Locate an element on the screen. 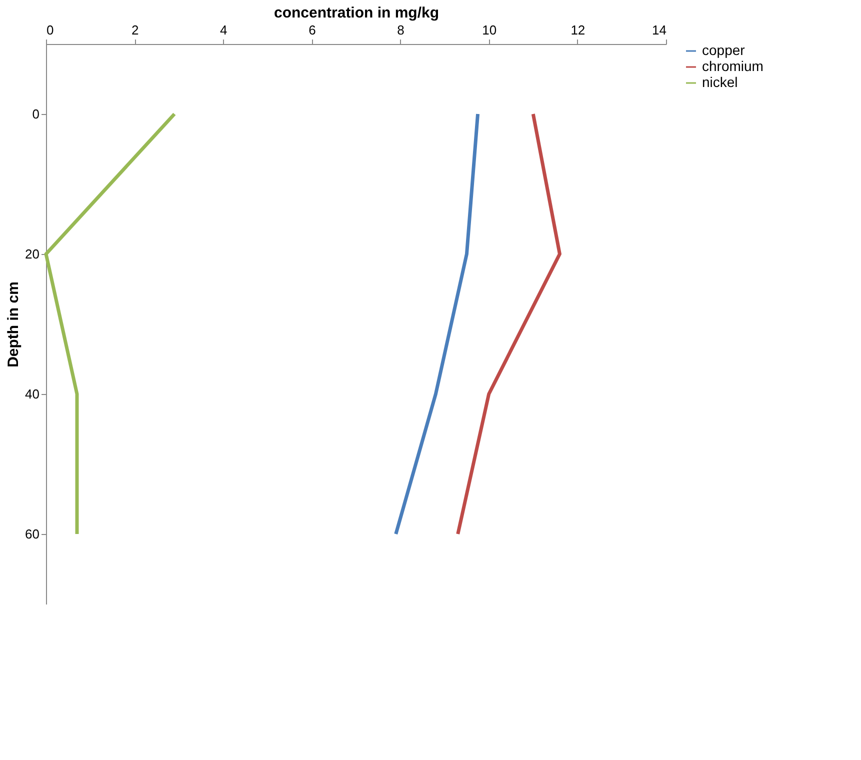  y-tick-label: 40 is located at coordinates (32, 394).